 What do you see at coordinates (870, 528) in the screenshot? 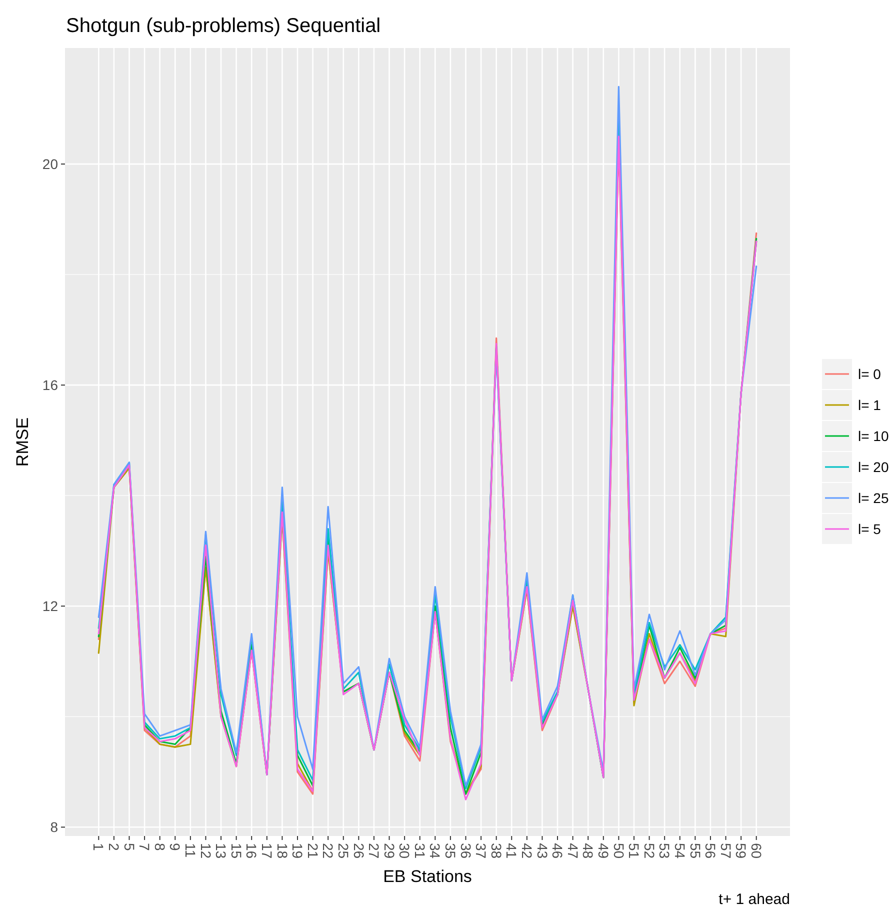
I see `legend-label: l= 5` at bounding box center [870, 528].